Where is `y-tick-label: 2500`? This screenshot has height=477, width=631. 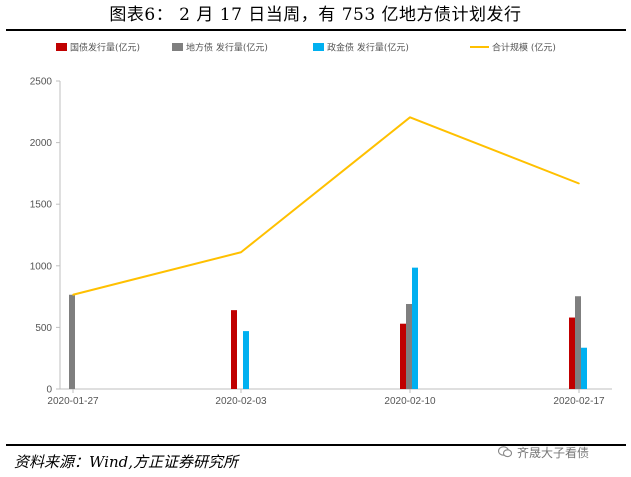
y-tick-label: 2500 is located at coordinates (41, 82).